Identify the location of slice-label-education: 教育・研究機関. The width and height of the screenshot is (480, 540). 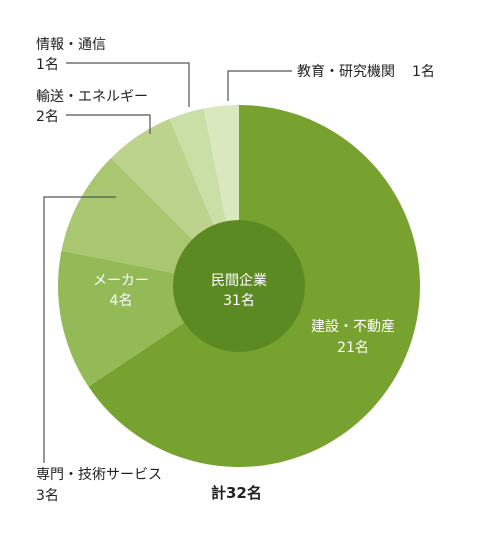
(346, 72).